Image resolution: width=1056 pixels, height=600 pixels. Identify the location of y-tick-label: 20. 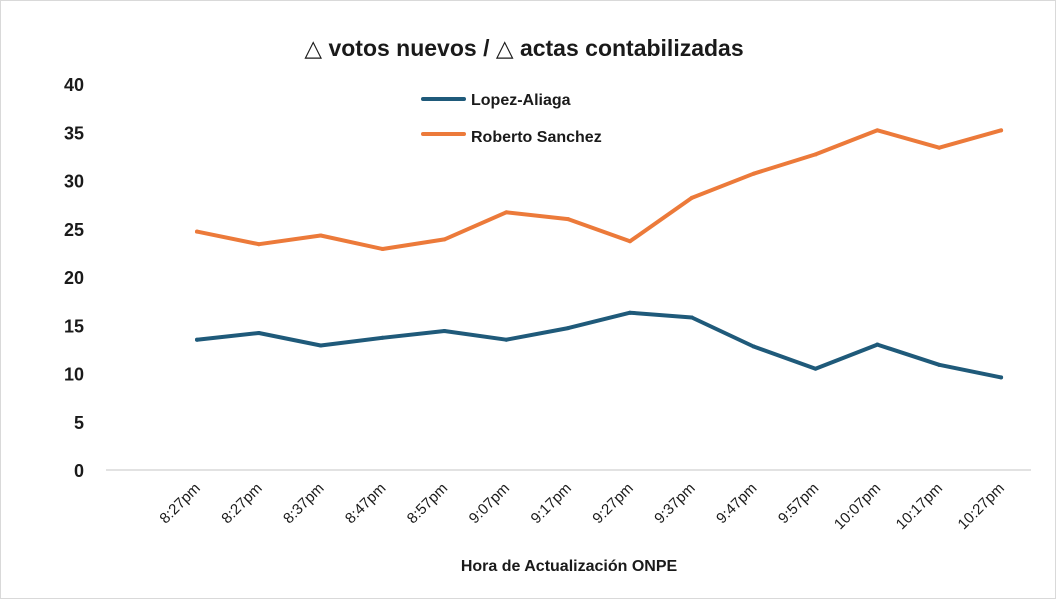
(74, 278).